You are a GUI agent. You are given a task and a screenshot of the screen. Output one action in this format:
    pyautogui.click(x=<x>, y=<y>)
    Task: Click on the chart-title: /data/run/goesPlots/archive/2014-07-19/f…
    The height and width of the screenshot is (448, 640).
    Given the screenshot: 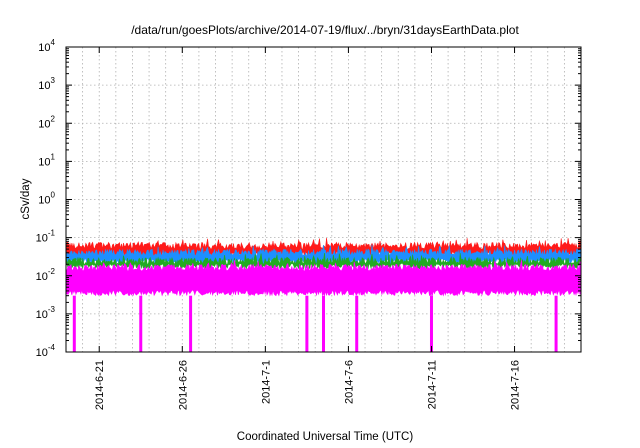 What is the action you would take?
    pyautogui.click(x=325, y=30)
    